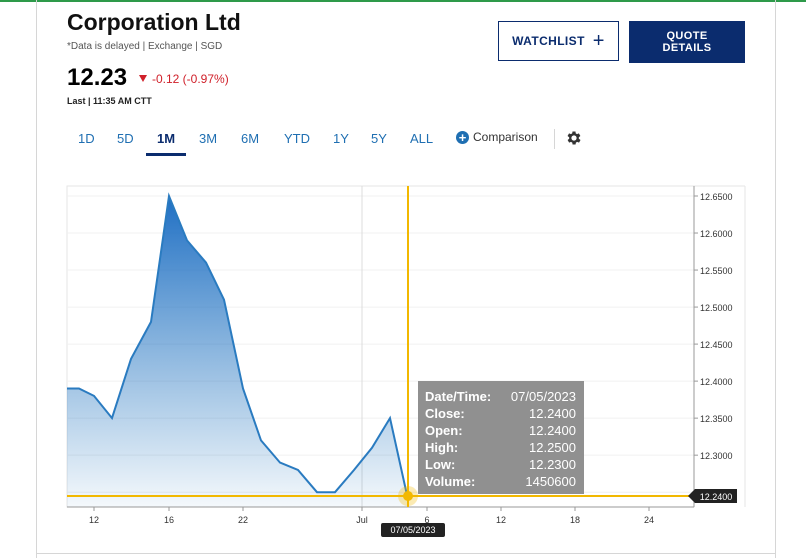 This screenshot has width=806, height=558. Describe the element at coordinates (125, 138) in the screenshot. I see `range-5d: 5D` at that location.